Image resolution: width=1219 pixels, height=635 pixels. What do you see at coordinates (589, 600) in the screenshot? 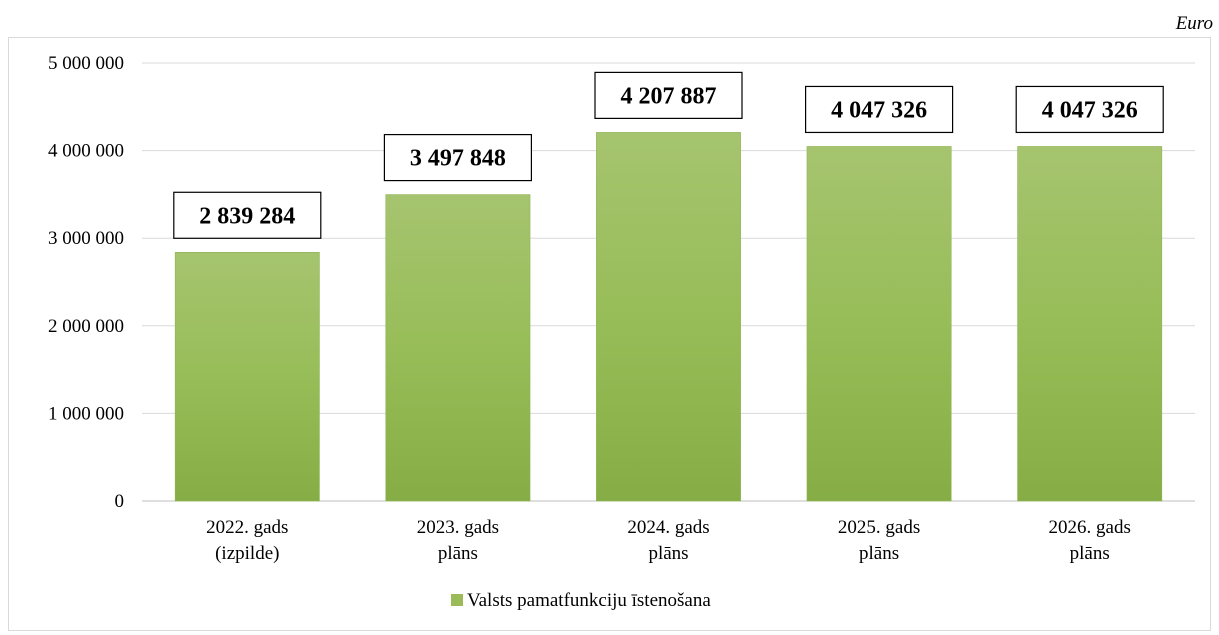
I see `legend-label: Valsts pamatfunkciju īstenošana` at bounding box center [589, 600].